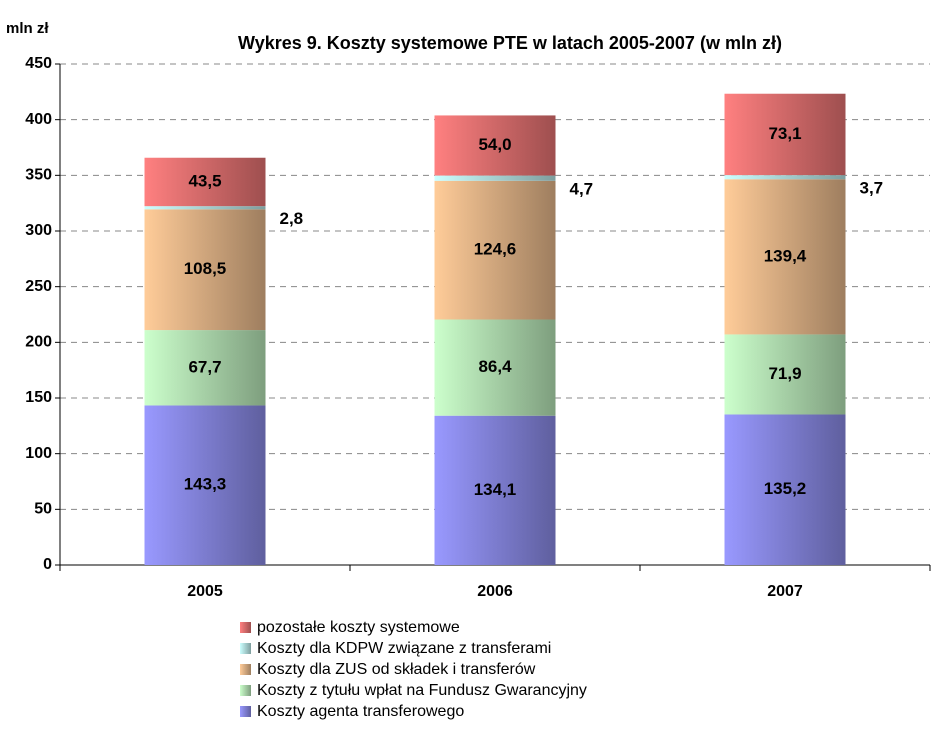  What do you see at coordinates (495, 591) in the screenshot?
I see `x-tick-label: 2006` at bounding box center [495, 591].